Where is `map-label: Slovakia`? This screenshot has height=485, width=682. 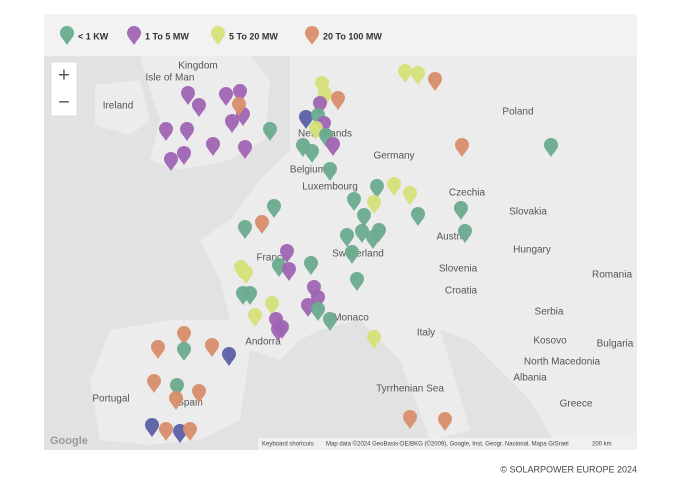
map-label: Slovakia is located at coordinates (528, 212).